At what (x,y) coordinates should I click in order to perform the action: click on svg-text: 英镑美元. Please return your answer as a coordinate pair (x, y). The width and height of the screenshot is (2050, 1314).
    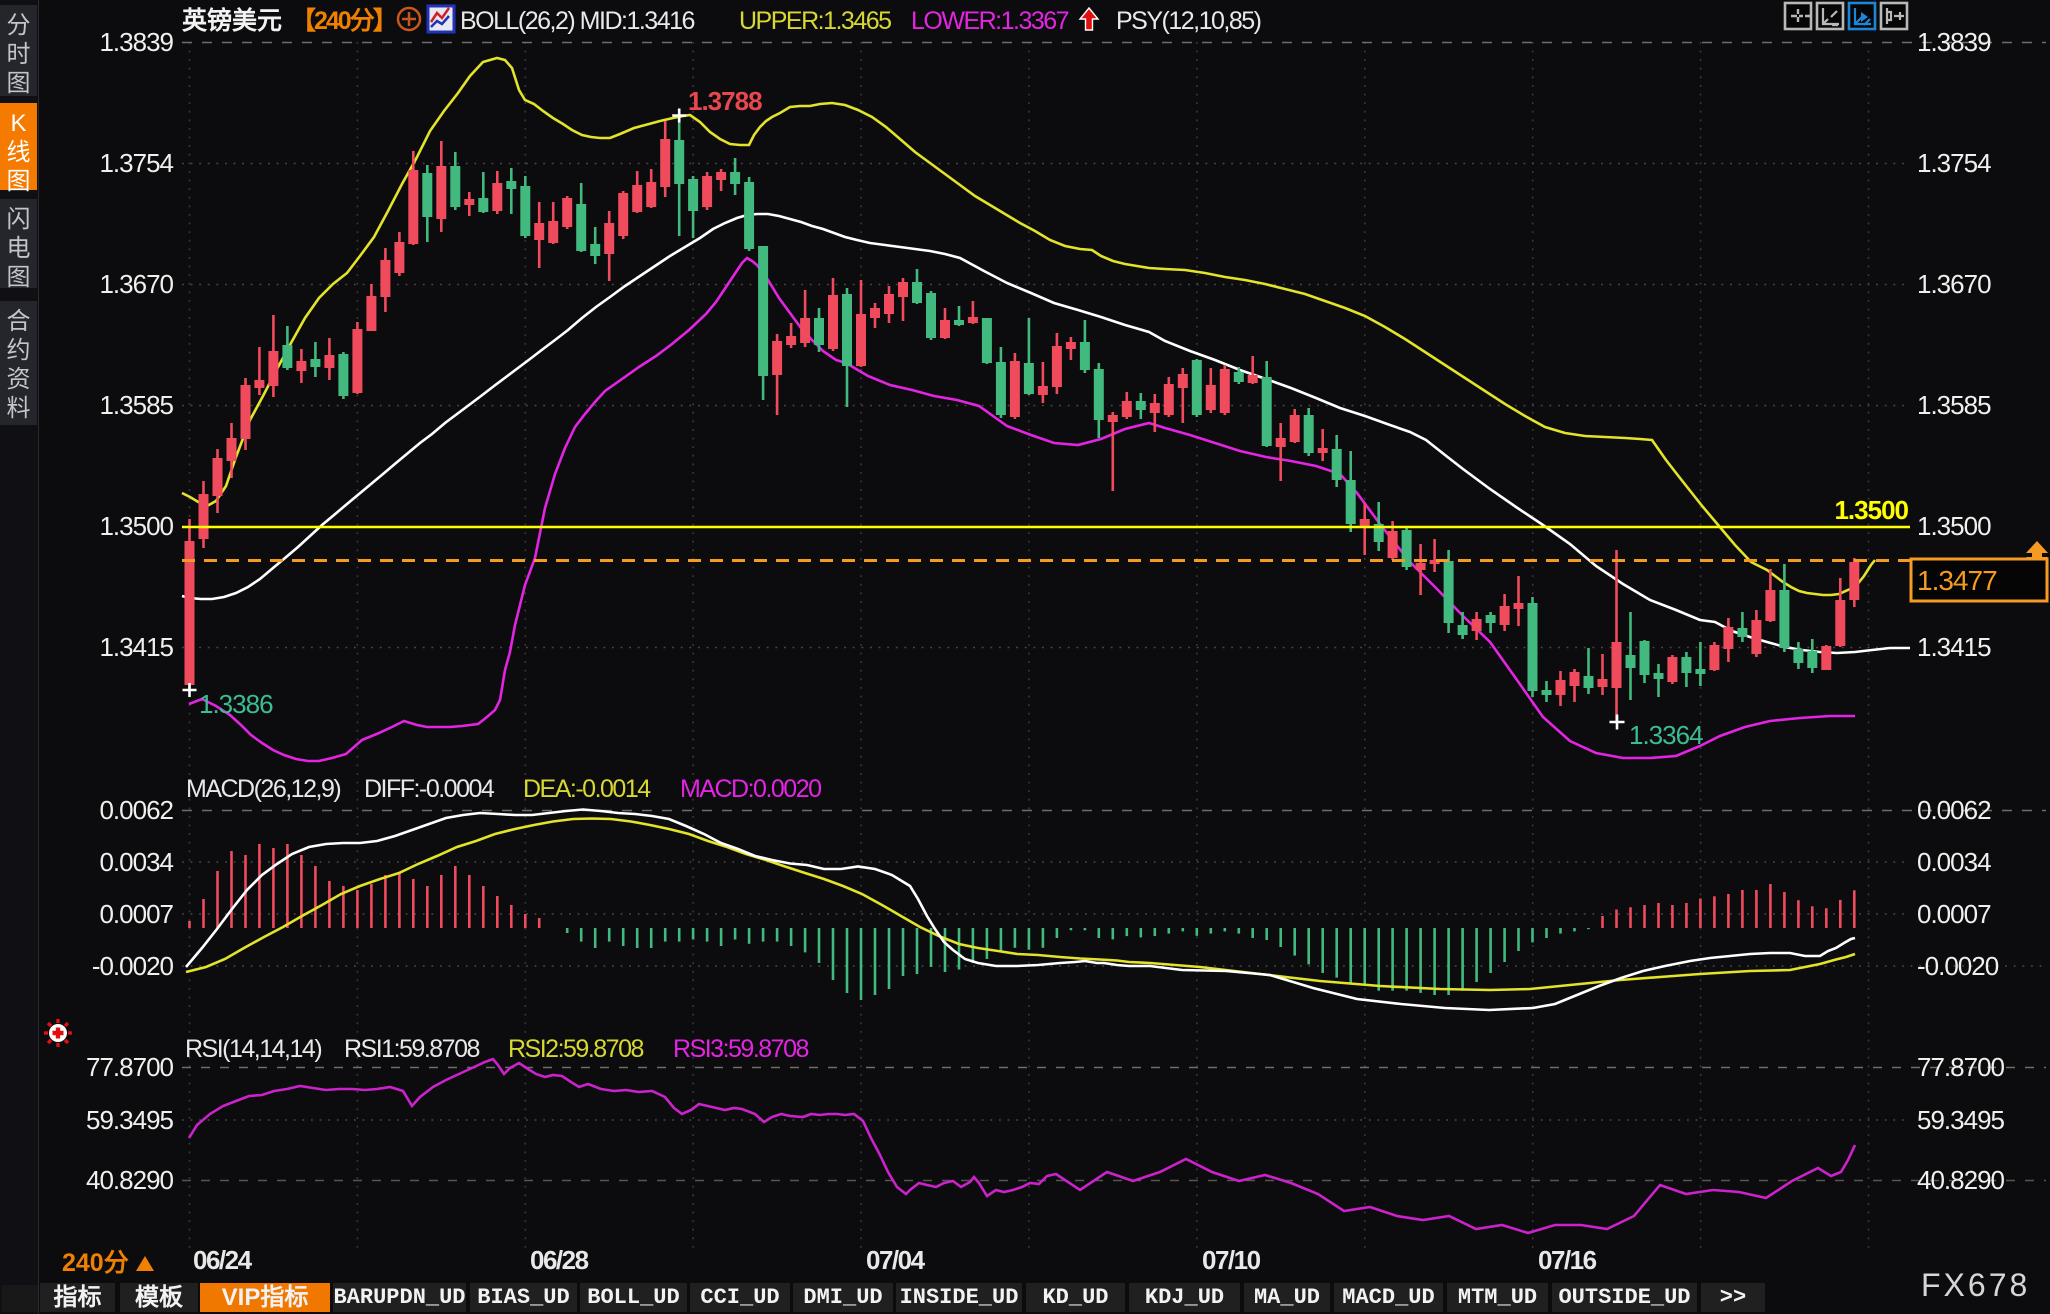
    Looking at the image, I should click on (232, 20).